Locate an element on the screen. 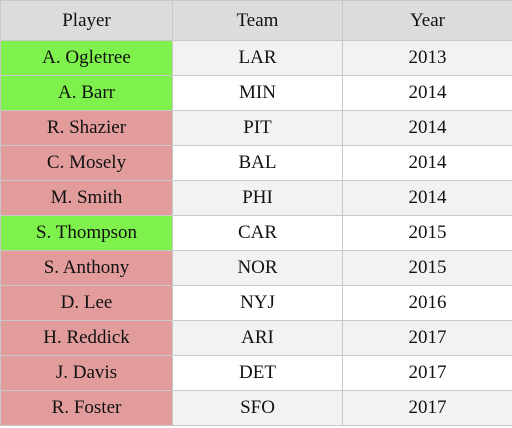 The image size is (512, 428). table-row: C. Mosely BAL 2014 is located at coordinates (256, 163).